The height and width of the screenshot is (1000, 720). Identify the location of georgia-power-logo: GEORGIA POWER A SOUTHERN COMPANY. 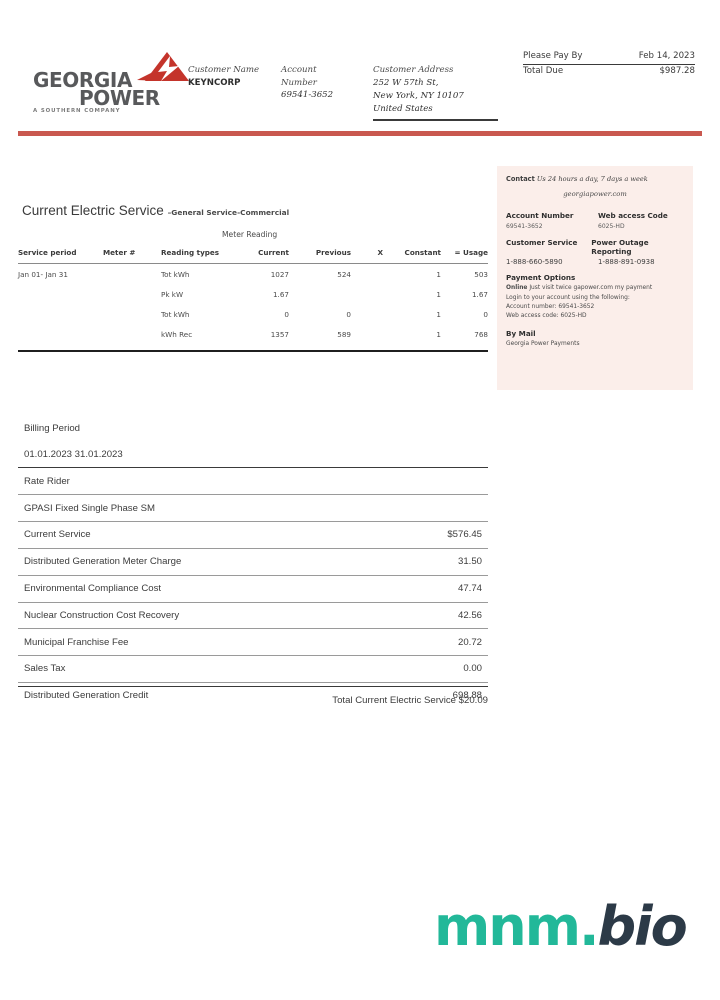
(113, 82).